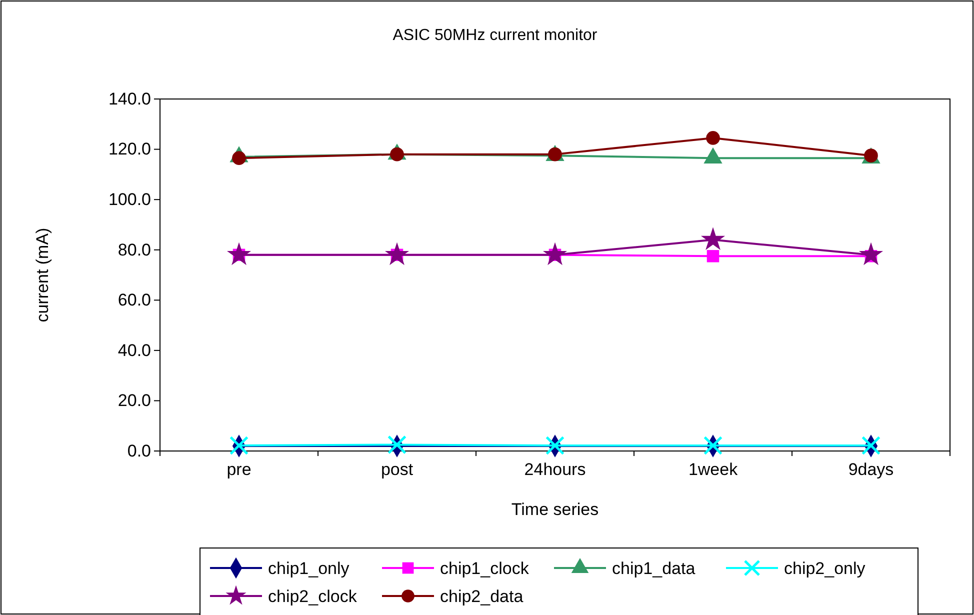  Describe the element at coordinates (495, 35) in the screenshot. I see `chart-title: ASIC 50MHz current monitor` at that location.